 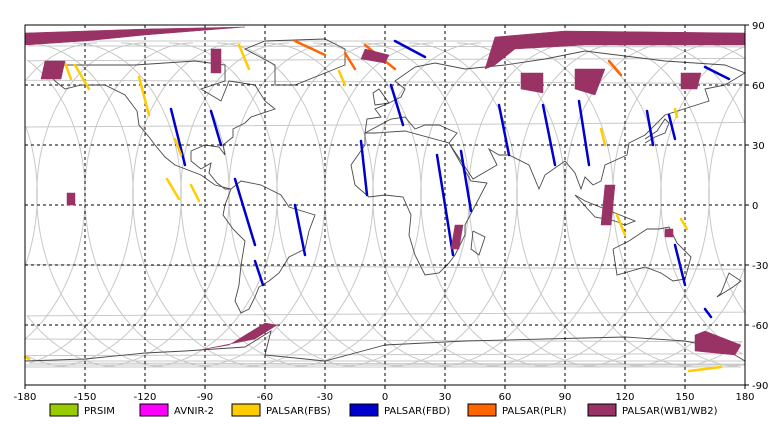 What do you see at coordinates (744, 397) in the screenshot?
I see `x-tick-label: 180` at bounding box center [744, 397].